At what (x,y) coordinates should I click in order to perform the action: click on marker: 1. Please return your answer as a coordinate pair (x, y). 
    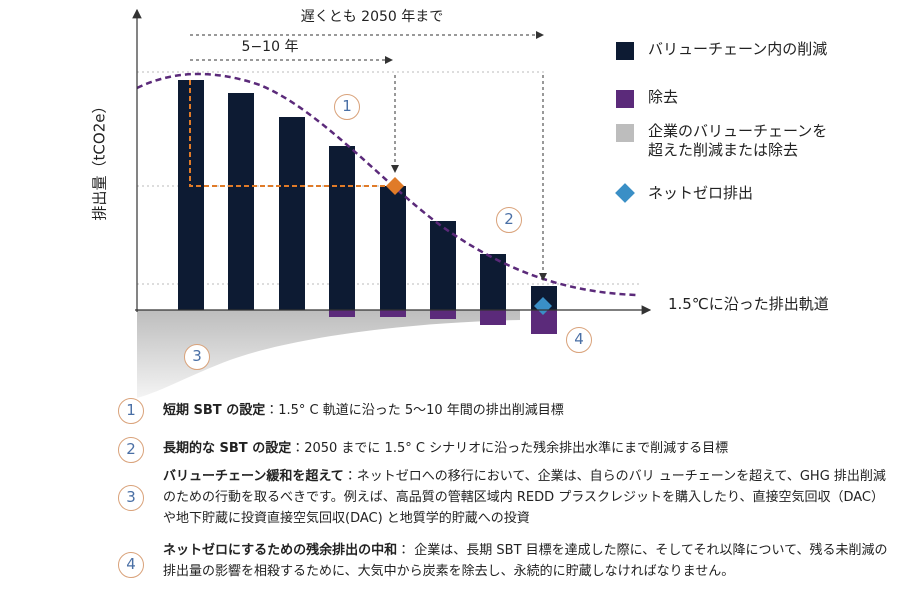
    Looking at the image, I should click on (347, 107).